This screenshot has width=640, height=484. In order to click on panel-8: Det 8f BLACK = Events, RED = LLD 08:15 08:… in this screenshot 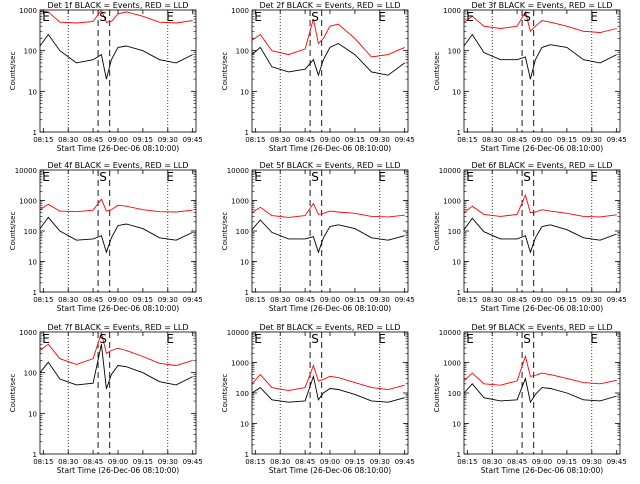, I will do `click(318, 399)`.